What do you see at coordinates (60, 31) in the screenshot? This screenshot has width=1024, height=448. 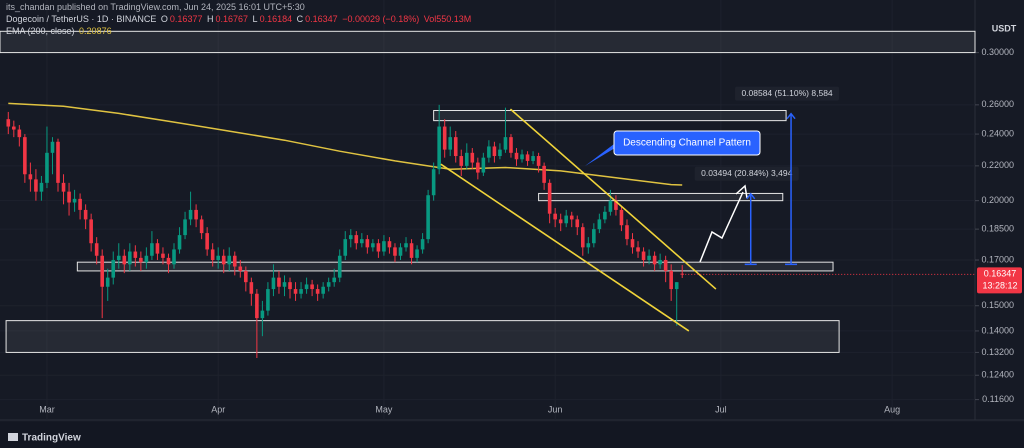 I see `ema-legend: EMA (200, close) 0.20876` at bounding box center [60, 31].